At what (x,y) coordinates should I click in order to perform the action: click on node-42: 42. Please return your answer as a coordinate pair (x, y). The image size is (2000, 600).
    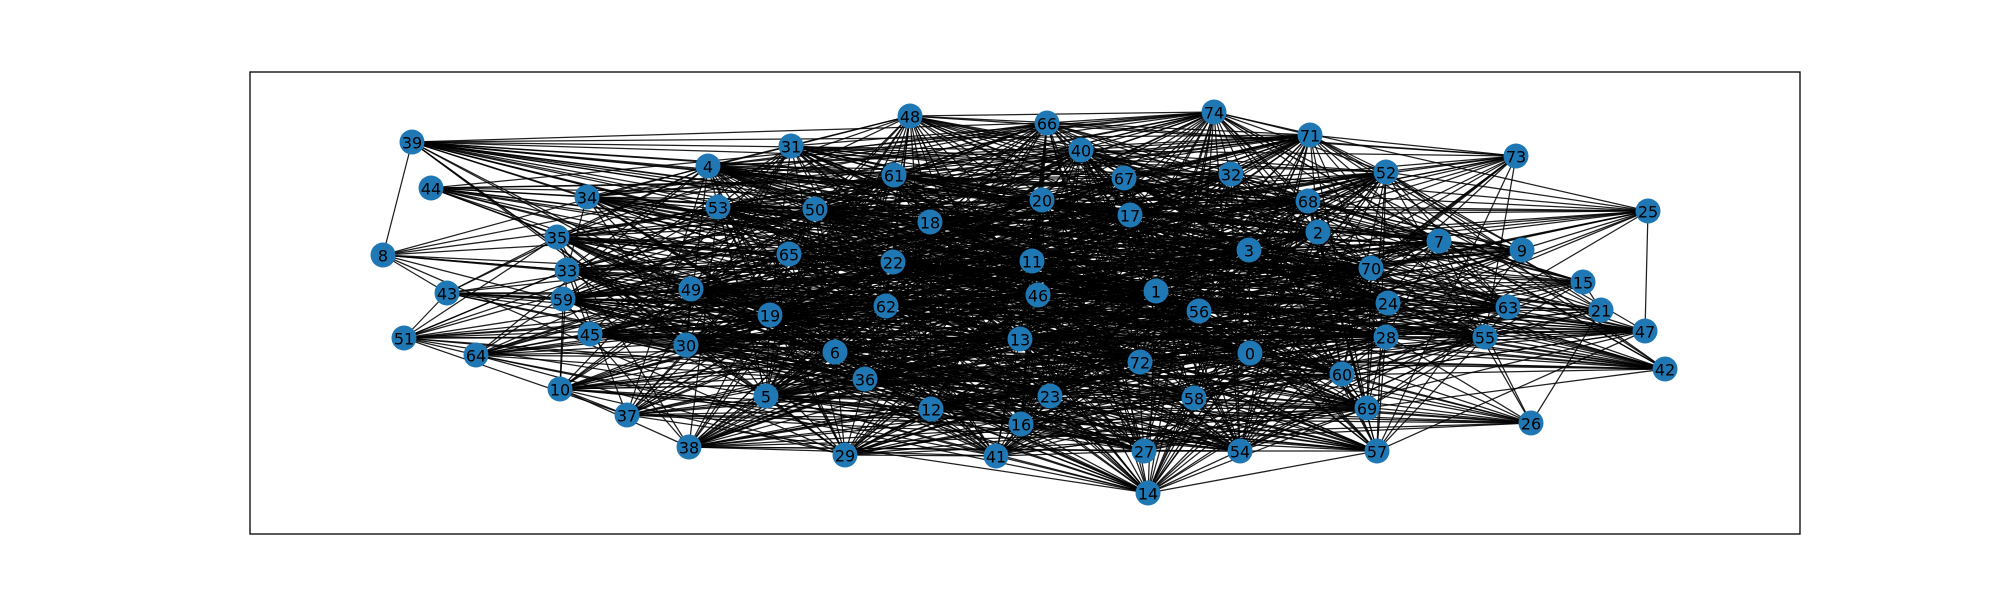
    Looking at the image, I should click on (1665, 369).